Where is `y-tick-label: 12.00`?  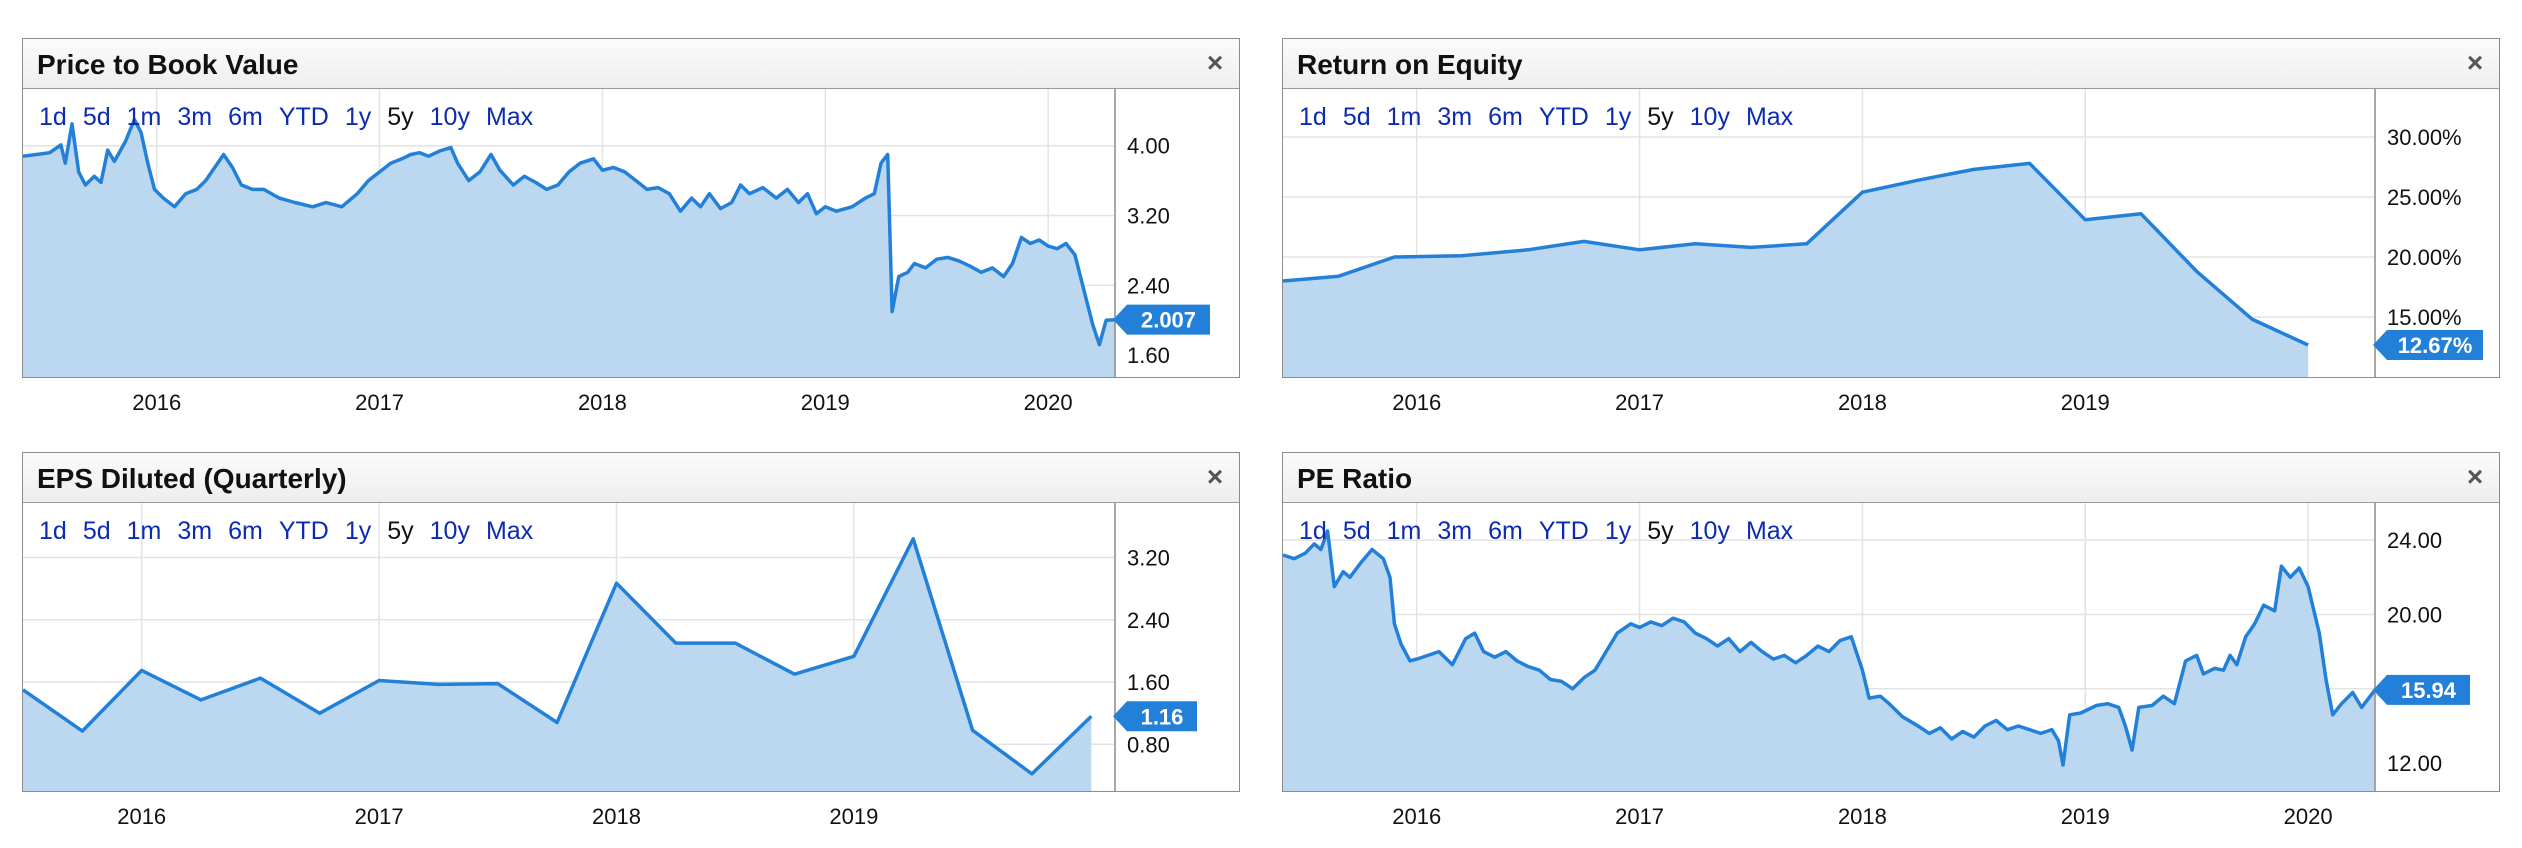 y-tick-label: 12.00 is located at coordinates (2414, 763).